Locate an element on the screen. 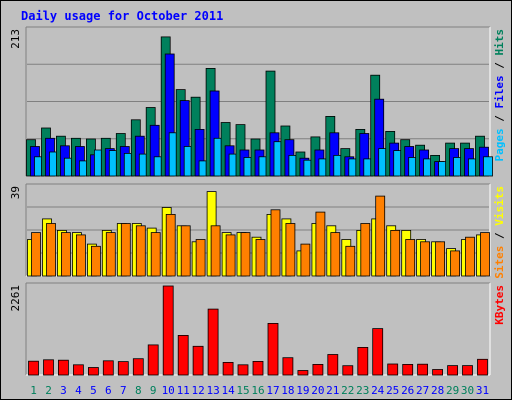 The width and height of the screenshot is (512, 400). day-label-6: 6 is located at coordinates (108, 390).